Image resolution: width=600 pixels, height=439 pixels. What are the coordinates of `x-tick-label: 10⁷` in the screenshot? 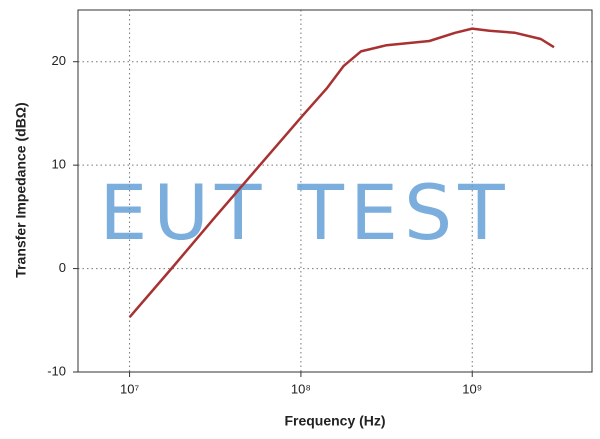 It's located at (129, 388).